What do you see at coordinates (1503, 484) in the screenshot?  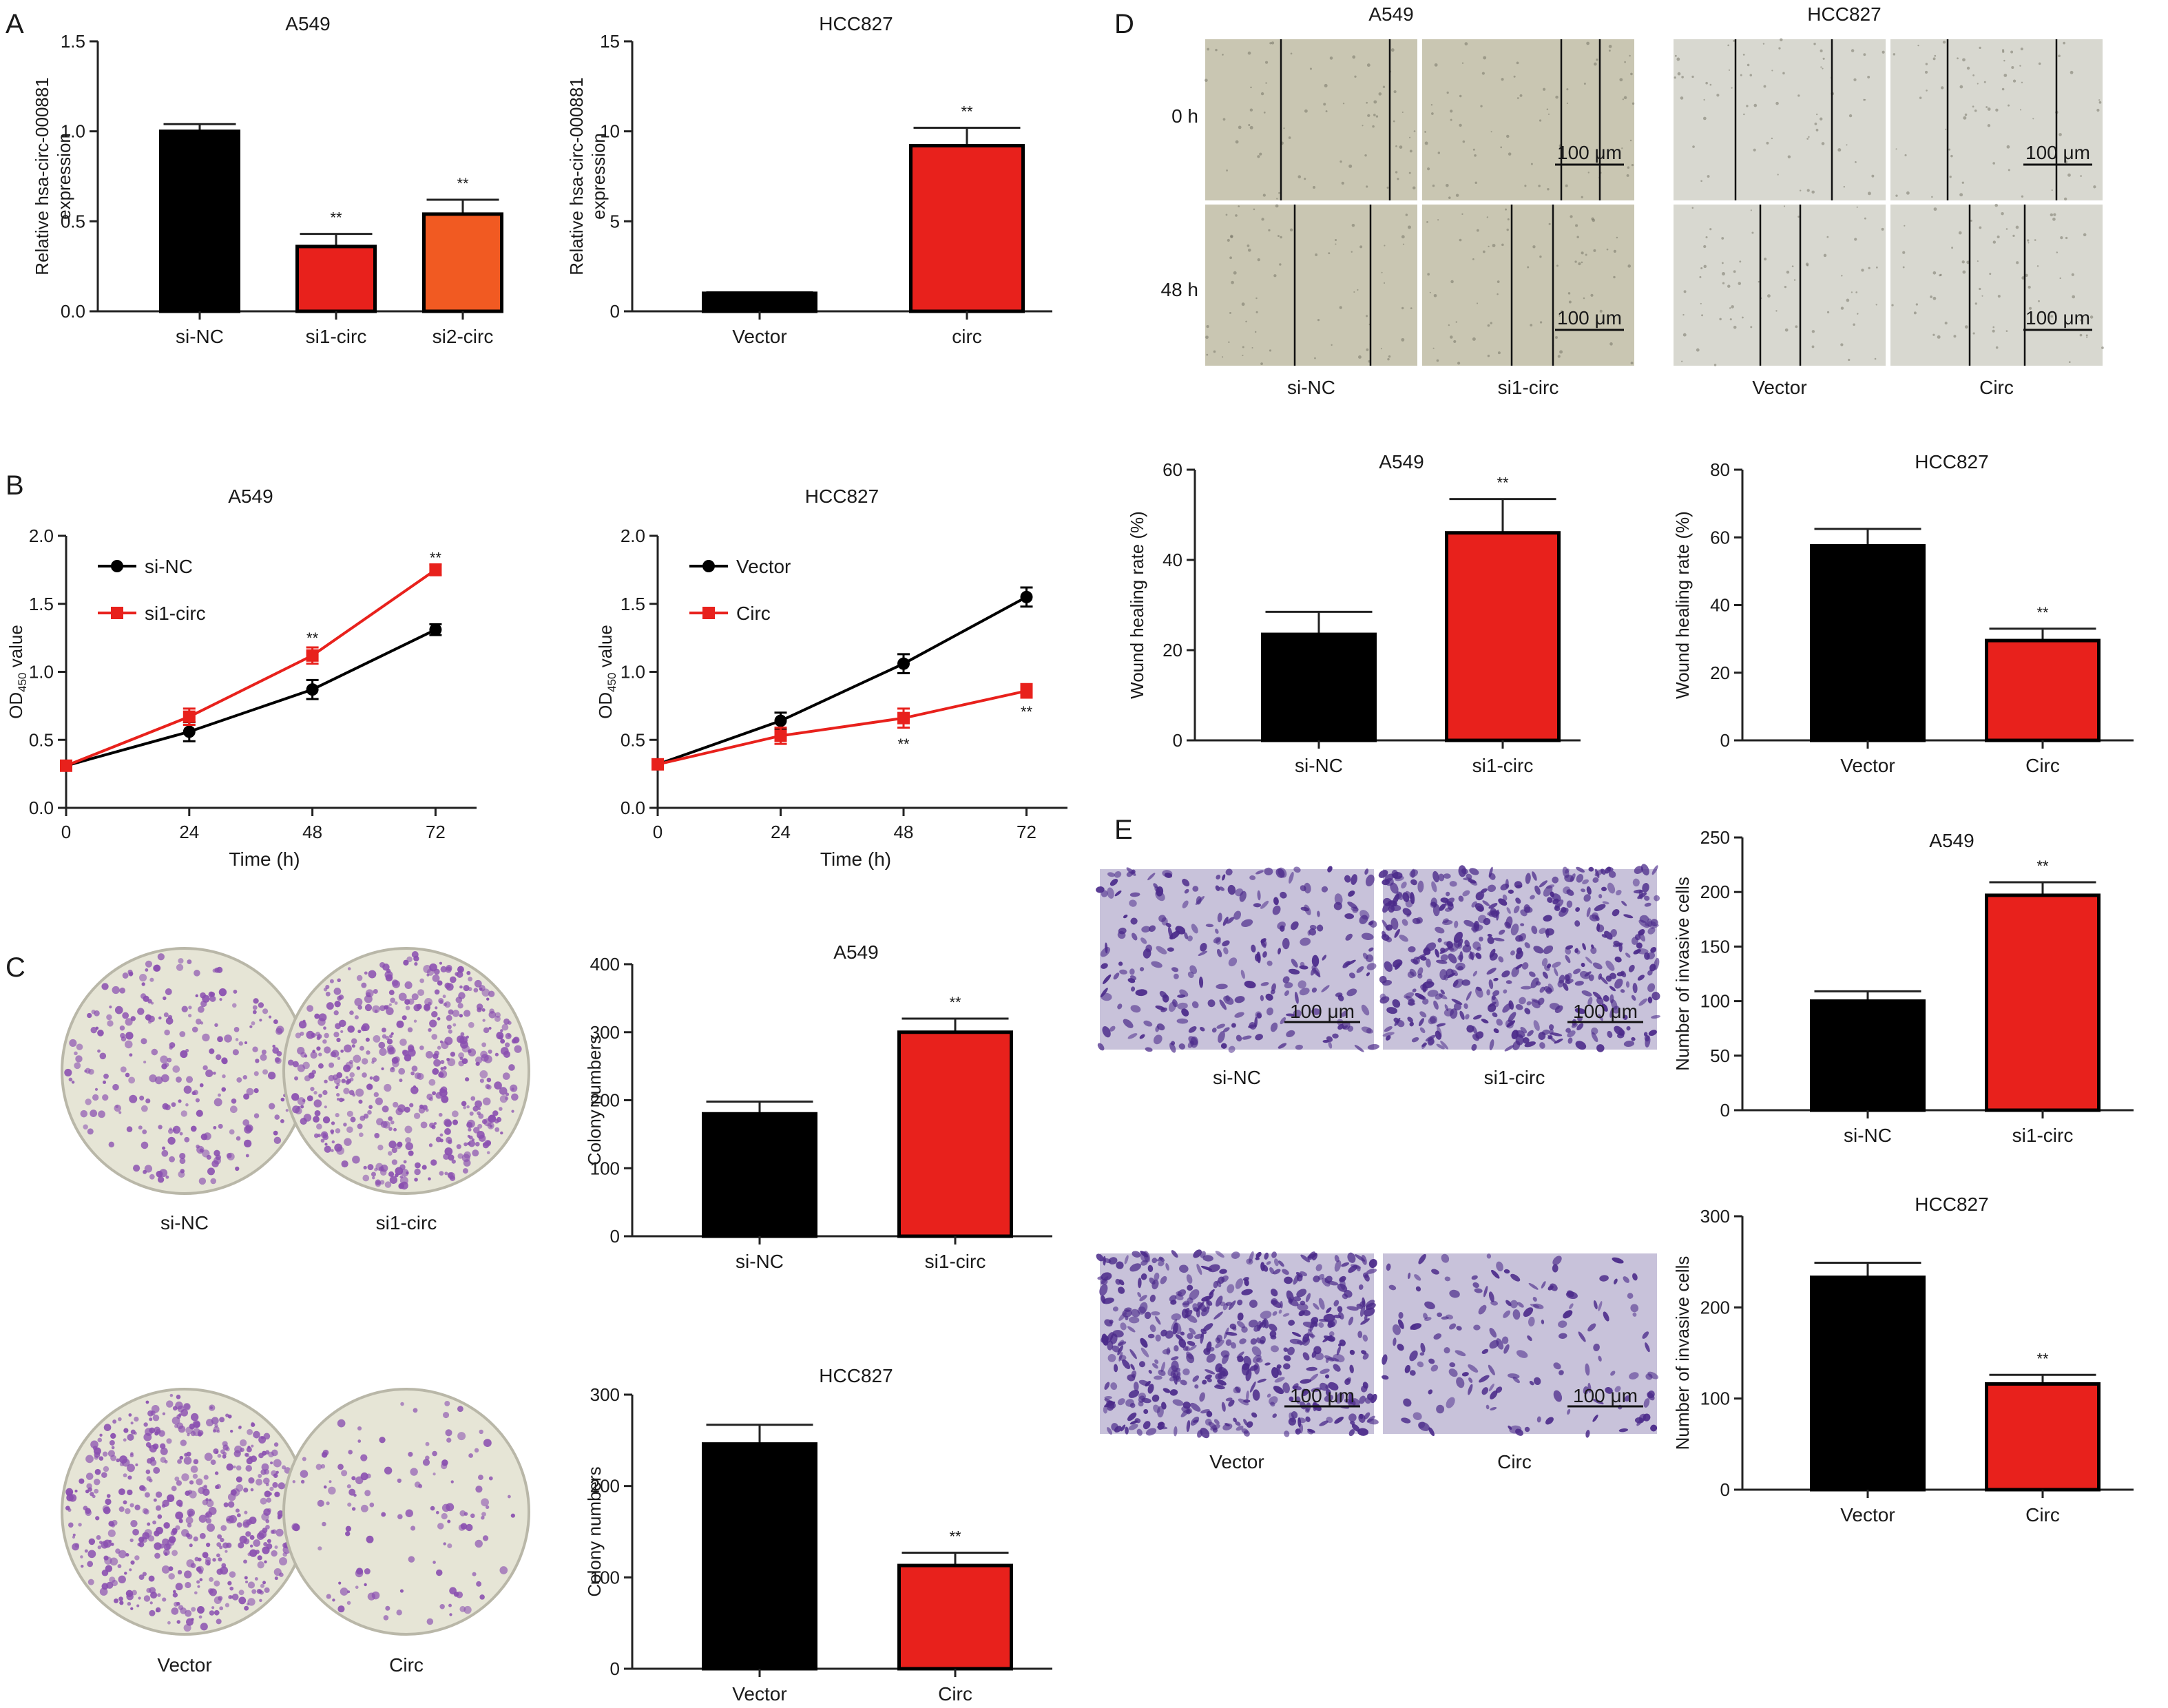 I see `significance-label: **` at bounding box center [1503, 484].